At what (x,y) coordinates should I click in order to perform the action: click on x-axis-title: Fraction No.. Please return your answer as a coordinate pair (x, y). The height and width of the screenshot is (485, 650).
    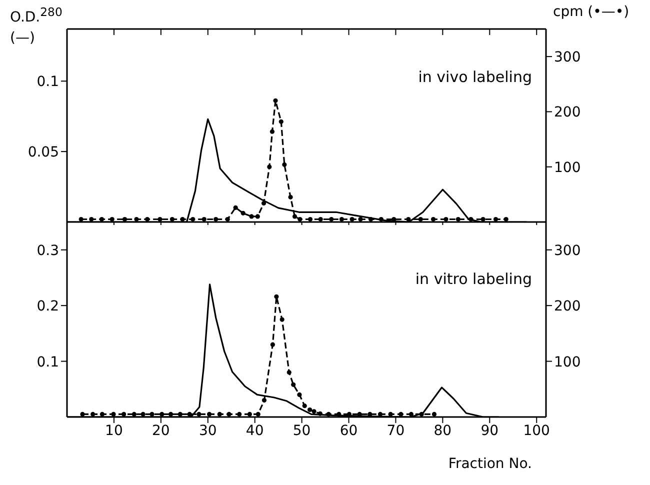
    Looking at the image, I should click on (490, 464).